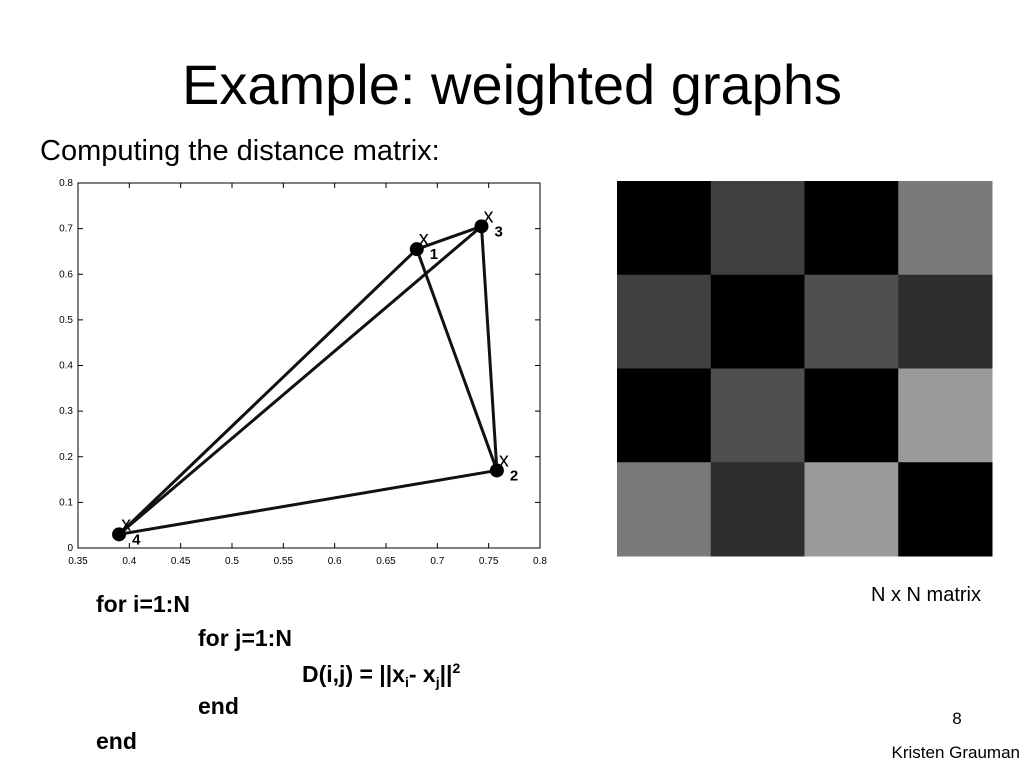 This screenshot has width=1024, height=768. What do you see at coordinates (181, 561) in the screenshot?
I see `x-tick-label: 0.45` at bounding box center [181, 561].